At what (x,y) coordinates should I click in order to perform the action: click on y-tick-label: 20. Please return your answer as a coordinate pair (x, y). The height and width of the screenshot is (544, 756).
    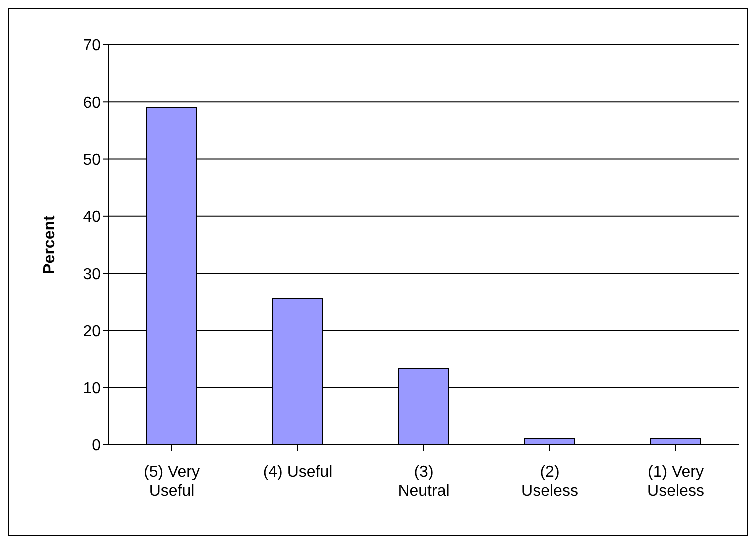
    Looking at the image, I should click on (92, 331).